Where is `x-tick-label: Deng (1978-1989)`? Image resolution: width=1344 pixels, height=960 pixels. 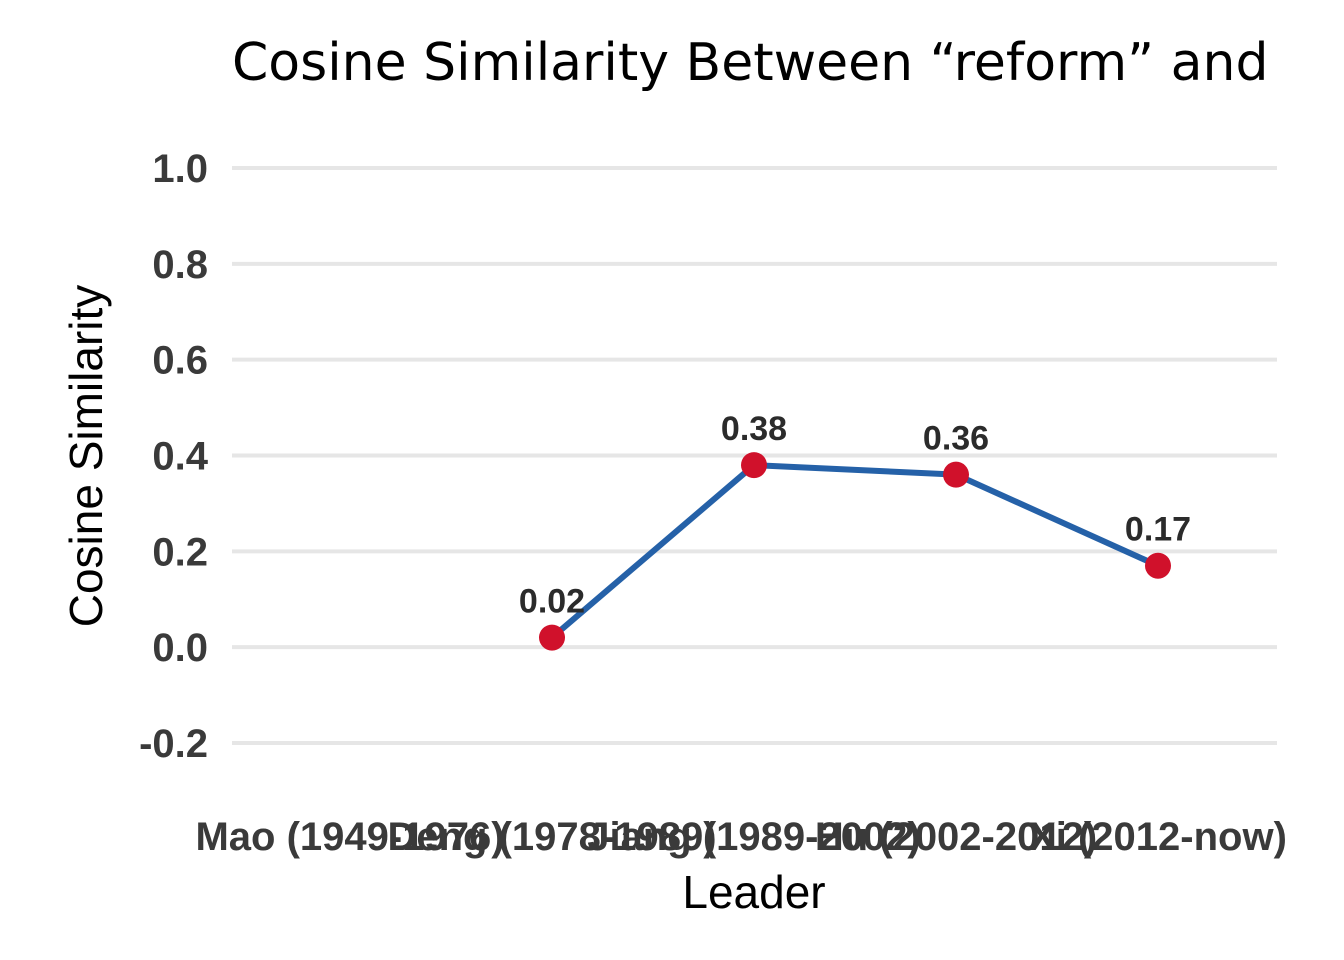 x-tick-label: Deng (1978-1989) is located at coordinates (551, 837).